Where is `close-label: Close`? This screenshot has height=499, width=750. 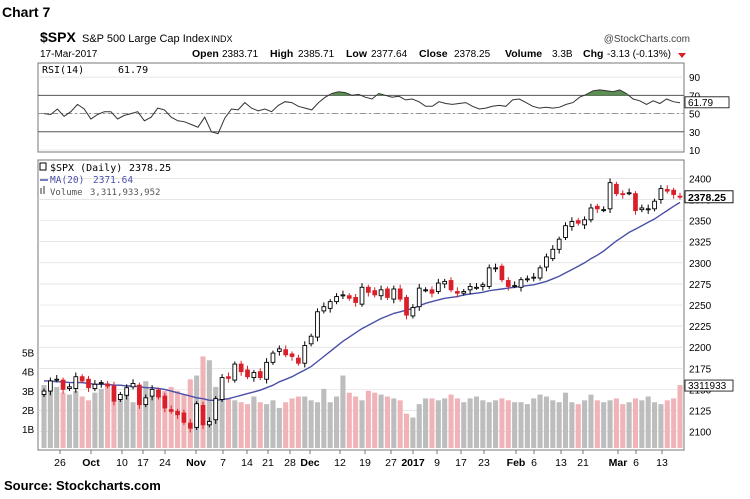
close-label: Close is located at coordinates (433, 54).